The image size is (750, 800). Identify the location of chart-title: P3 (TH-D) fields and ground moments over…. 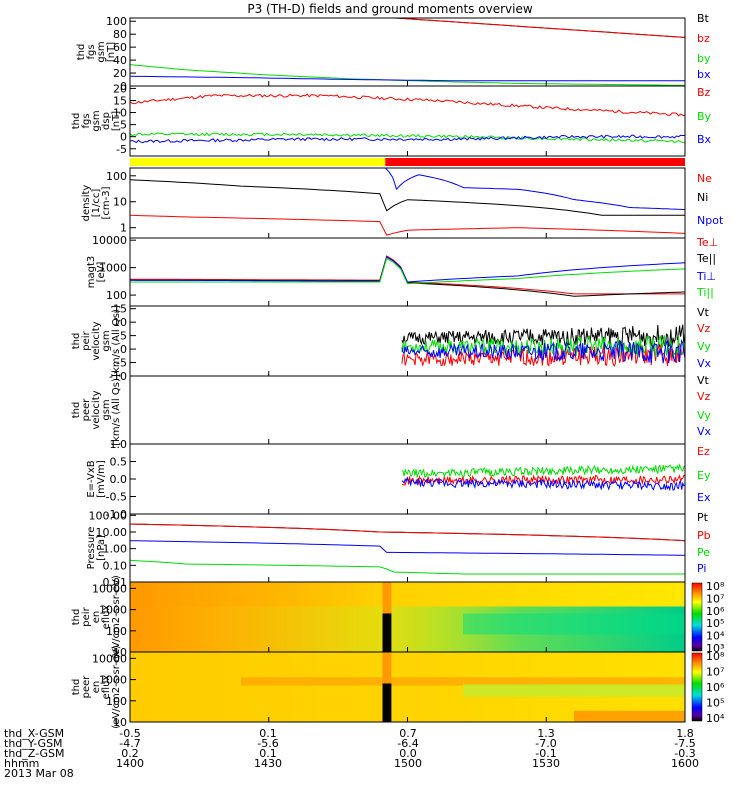
(389, 9).